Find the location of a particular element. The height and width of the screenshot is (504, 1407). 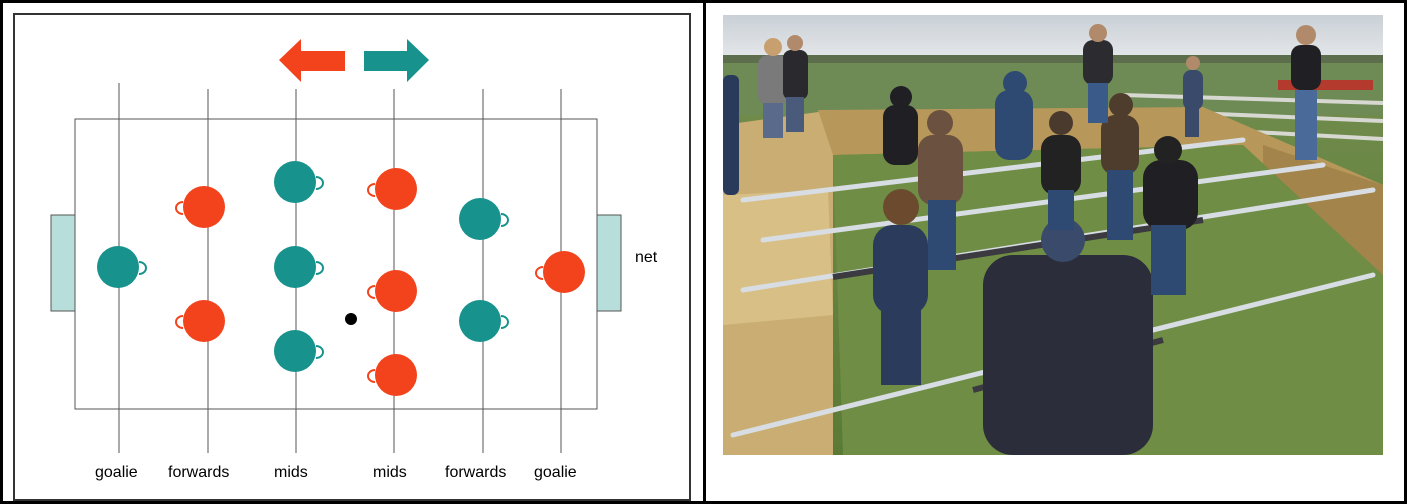

orange-team is located at coordinates (380, 282).